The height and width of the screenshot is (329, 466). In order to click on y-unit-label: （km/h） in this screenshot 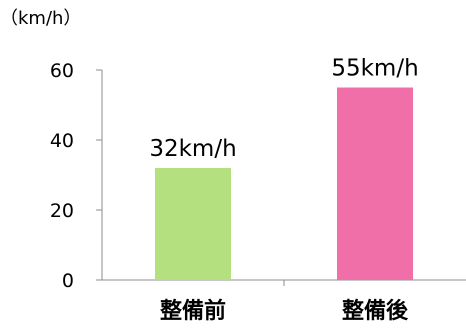, I will do `click(40, 18)`.